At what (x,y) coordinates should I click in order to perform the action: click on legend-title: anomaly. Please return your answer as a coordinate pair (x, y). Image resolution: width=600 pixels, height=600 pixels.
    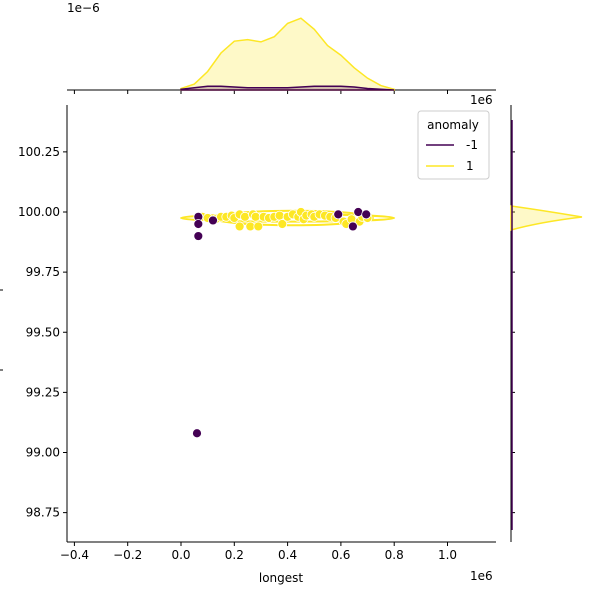
    Looking at the image, I should click on (453, 125).